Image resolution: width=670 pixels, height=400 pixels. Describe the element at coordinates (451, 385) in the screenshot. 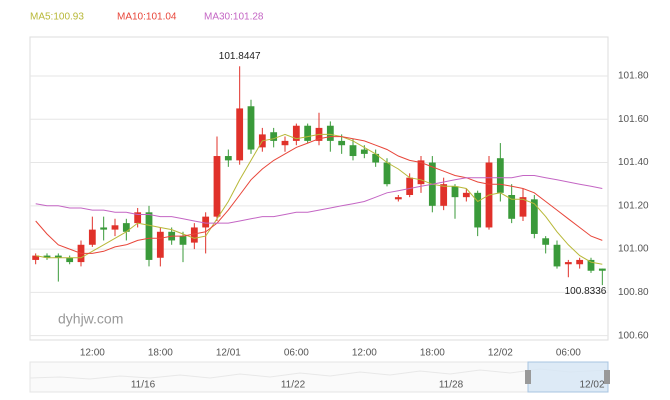

I see `navigator-label: 11/28` at that location.